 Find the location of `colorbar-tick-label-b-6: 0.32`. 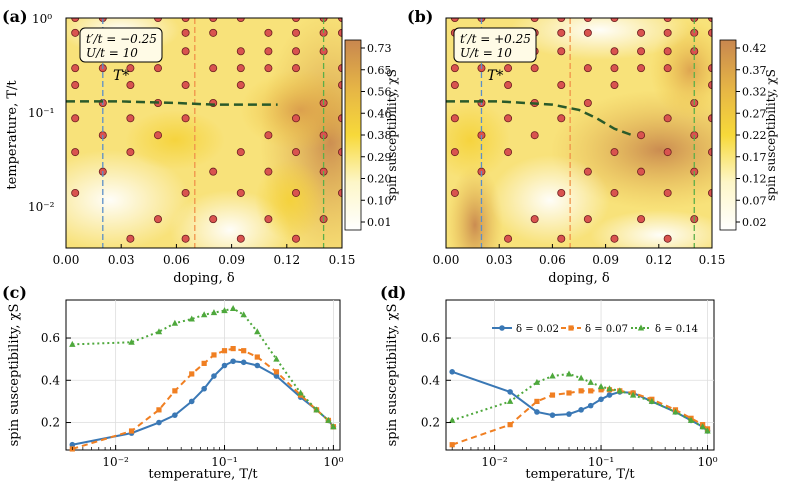

colorbar-tick-label-b-6: 0.32 is located at coordinates (754, 92).